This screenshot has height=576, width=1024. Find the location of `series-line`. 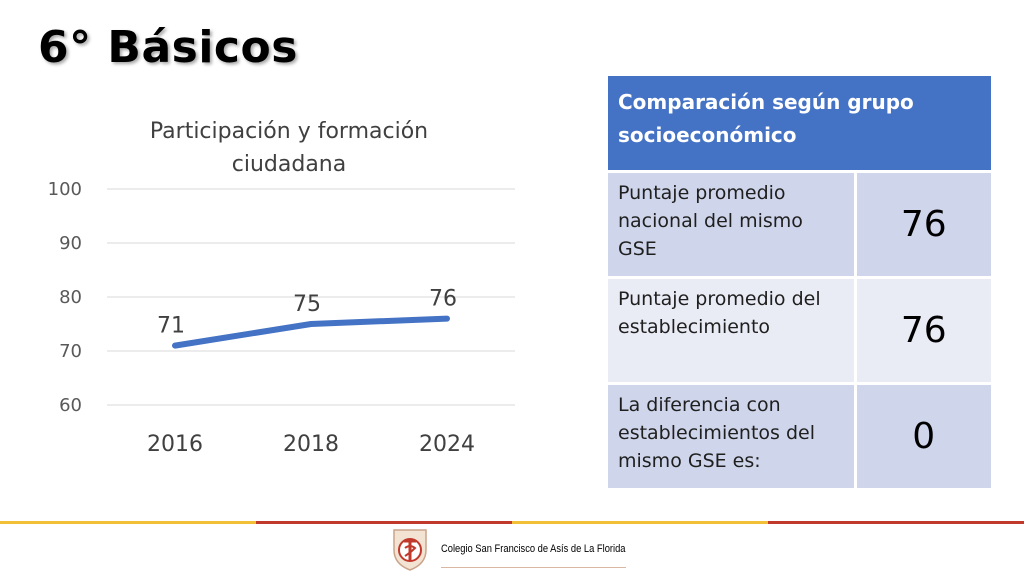

series-line is located at coordinates (311, 332).